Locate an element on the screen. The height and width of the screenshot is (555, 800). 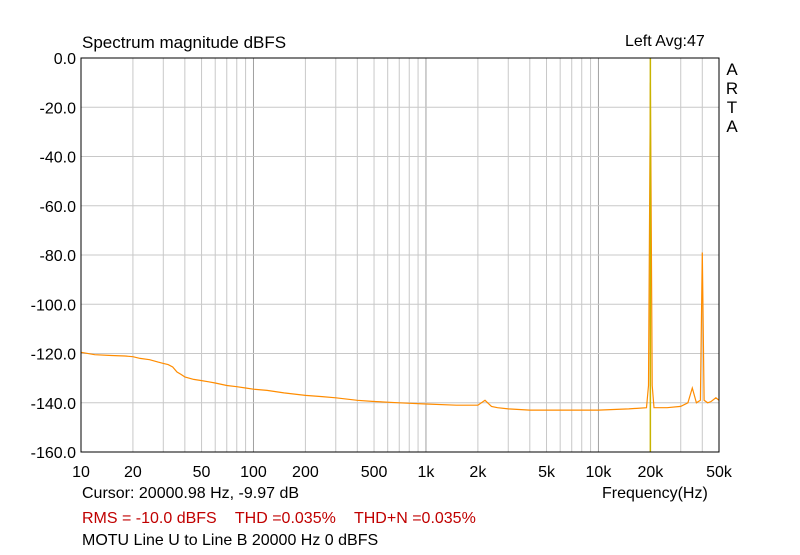
x-tick-label: 10k is located at coordinates (599, 472).